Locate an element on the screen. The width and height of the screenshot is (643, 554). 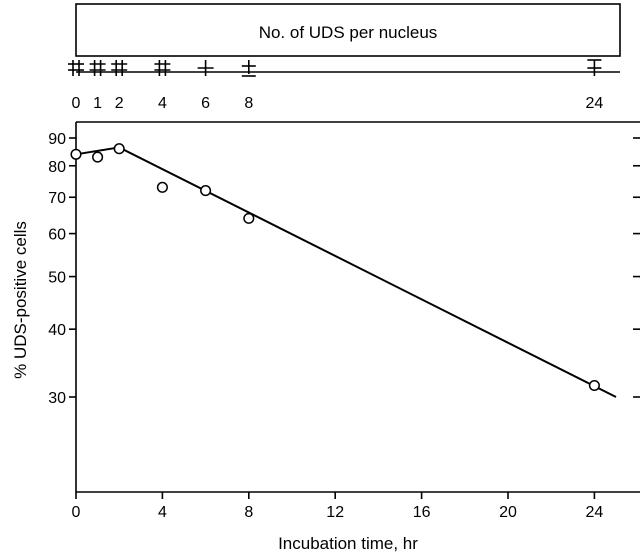
x-axis-label: Incubation time, hr is located at coordinates (348, 543).